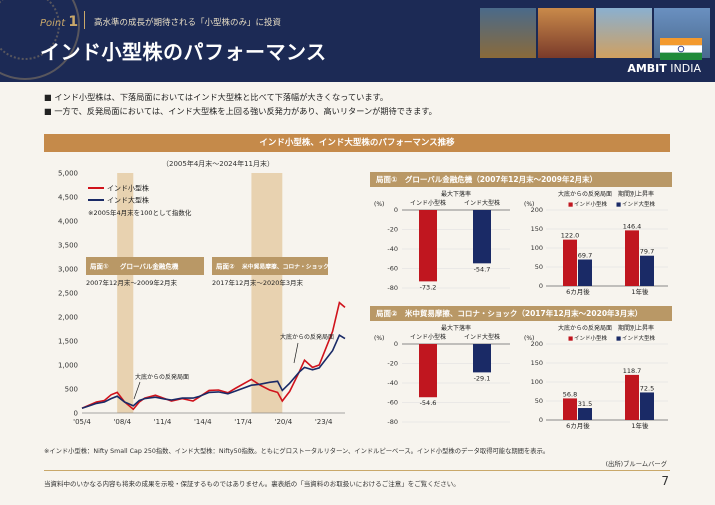 The image size is (715, 505). Describe the element at coordinates (324, 422) in the screenshot. I see `x-tick-label: '23/4` at that location.